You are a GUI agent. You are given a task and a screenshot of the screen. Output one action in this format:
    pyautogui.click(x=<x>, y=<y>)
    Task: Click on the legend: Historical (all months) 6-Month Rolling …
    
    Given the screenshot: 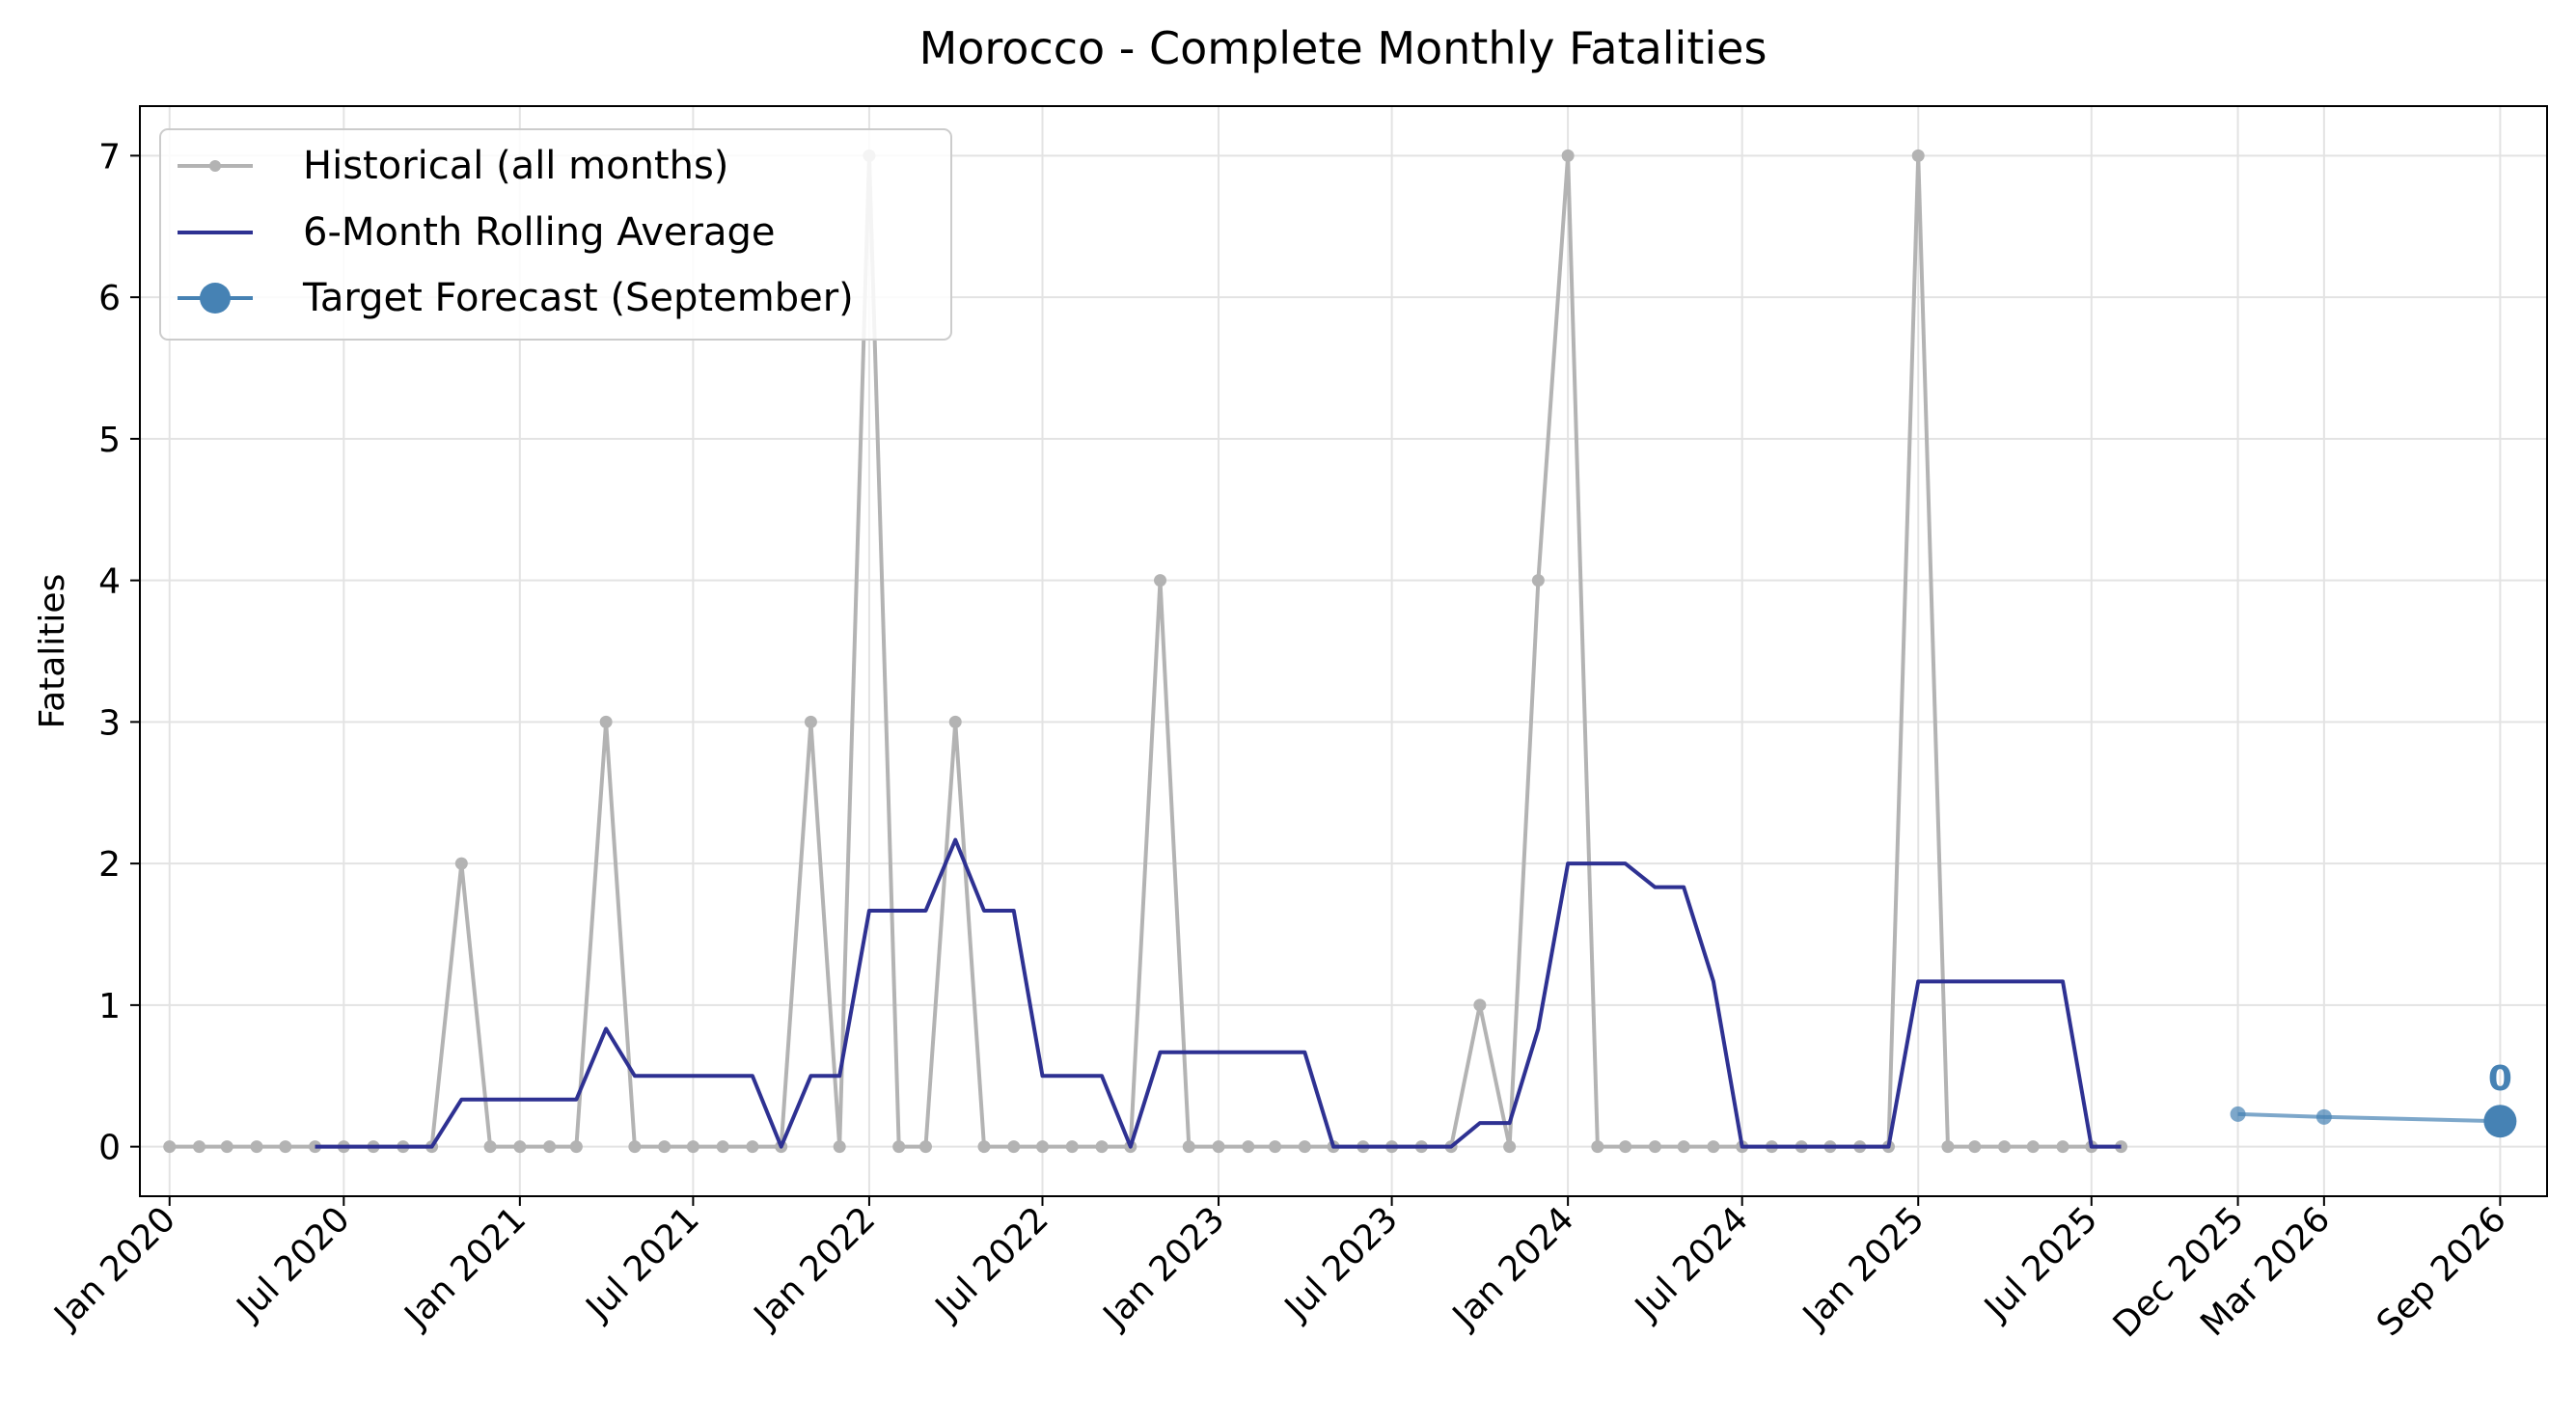 What is the action you would take?
    pyautogui.click(x=555, y=234)
    